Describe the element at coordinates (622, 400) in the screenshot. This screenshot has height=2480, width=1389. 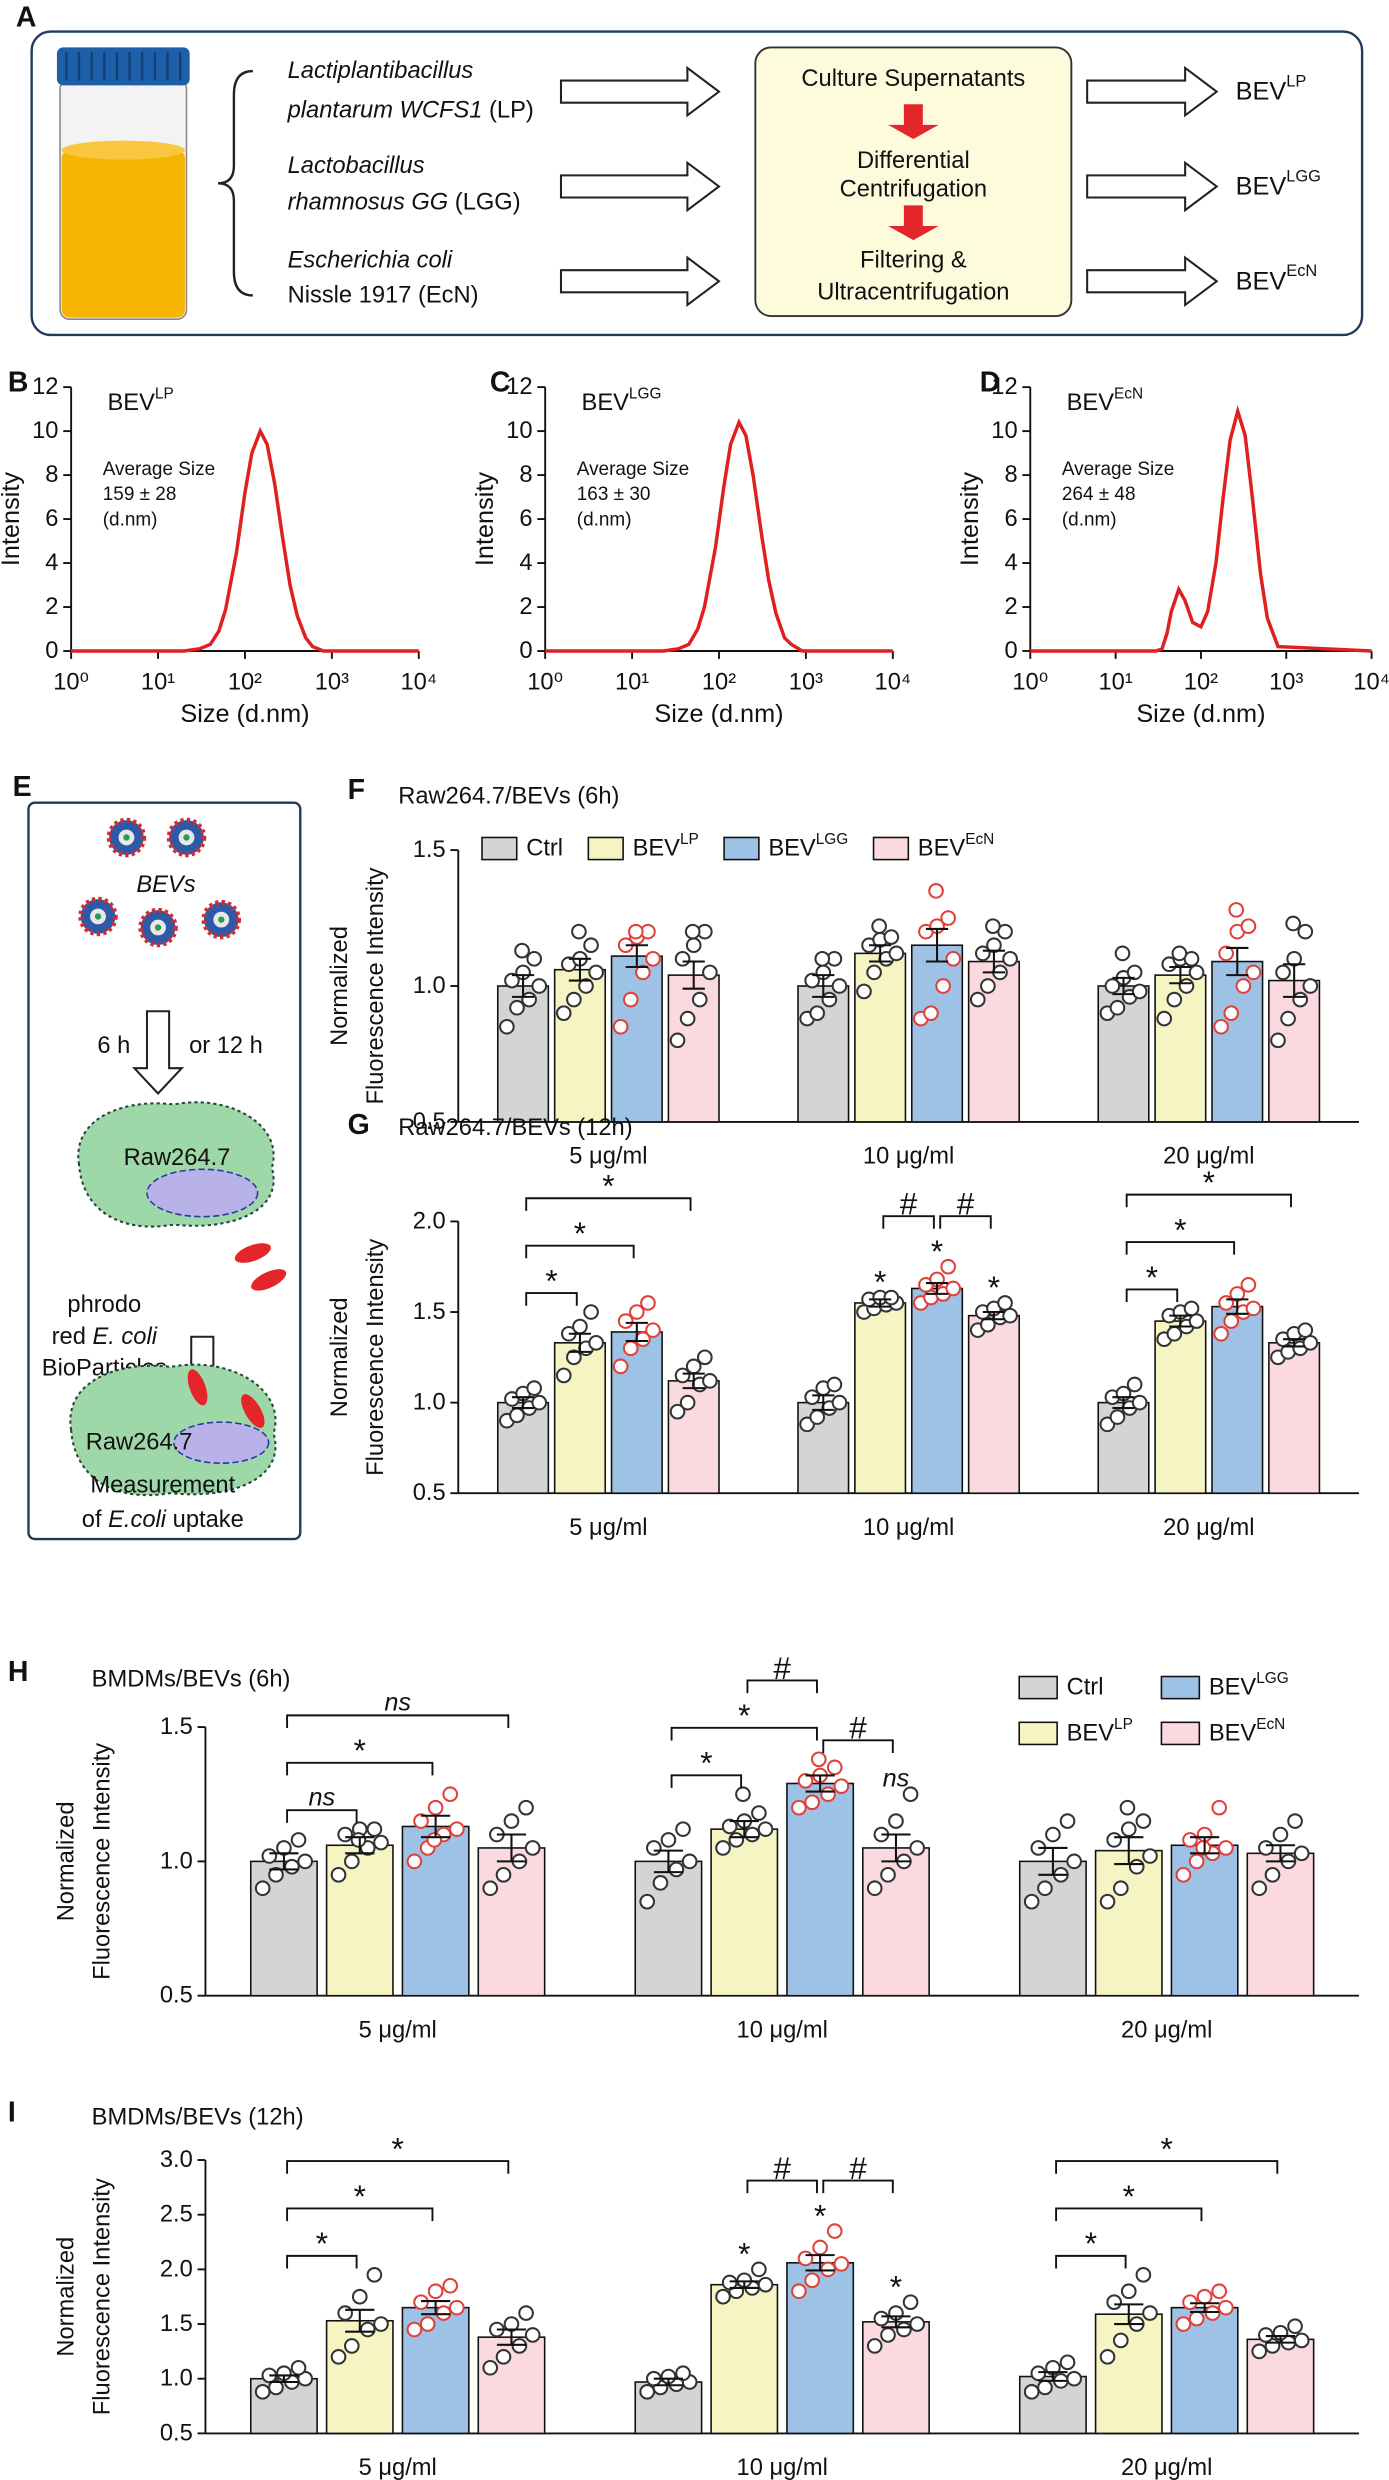
I see `chart-title: BEVLGG` at that location.